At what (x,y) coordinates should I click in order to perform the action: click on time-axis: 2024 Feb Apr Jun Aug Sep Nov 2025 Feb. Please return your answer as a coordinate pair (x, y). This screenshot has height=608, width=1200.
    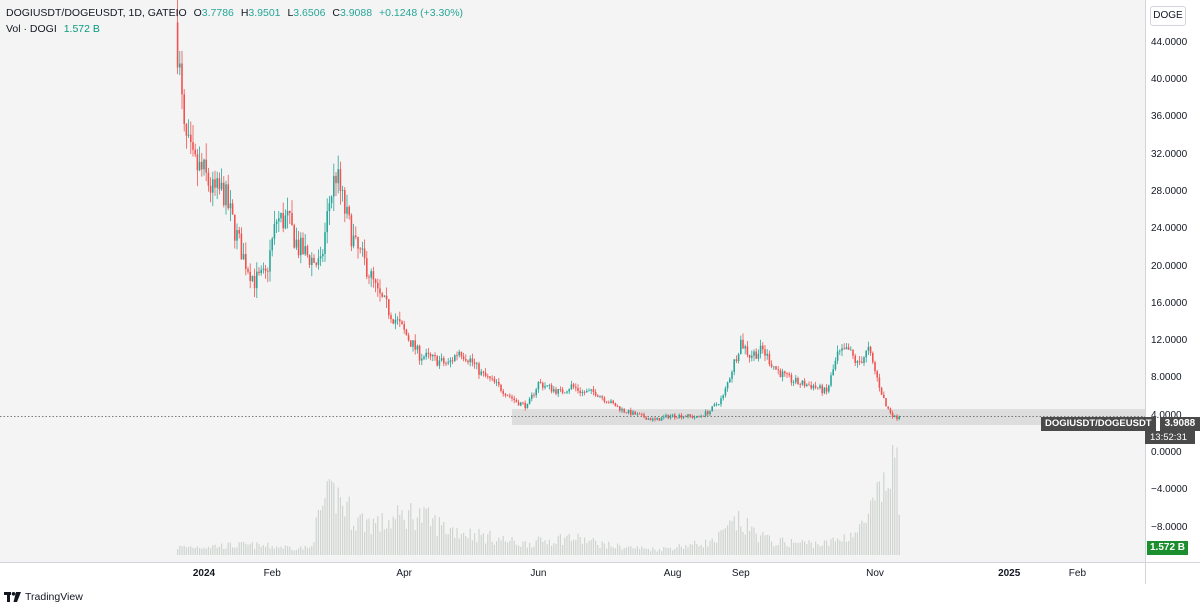
    Looking at the image, I should click on (572, 573).